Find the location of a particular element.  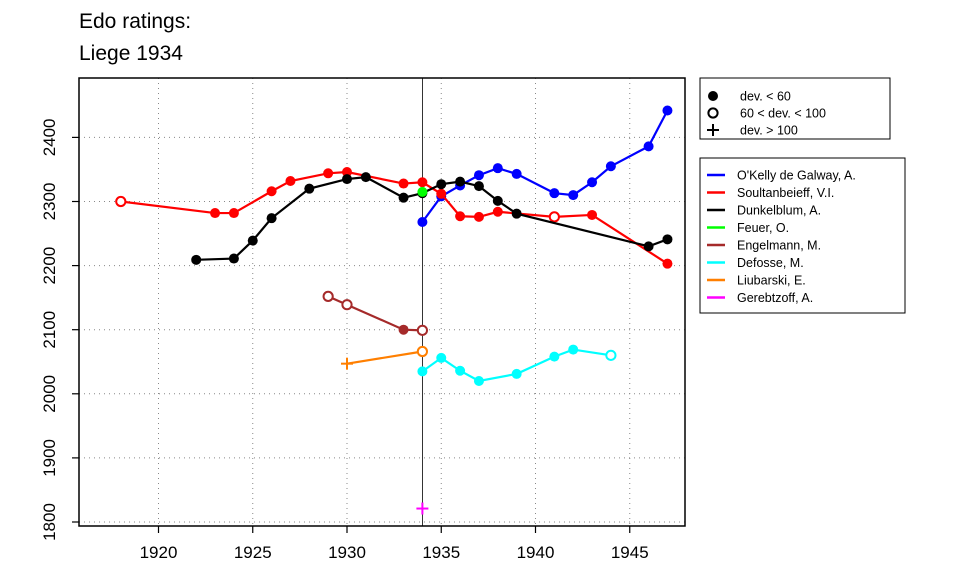

series-legend-label: Liubarski, E. is located at coordinates (771, 281).